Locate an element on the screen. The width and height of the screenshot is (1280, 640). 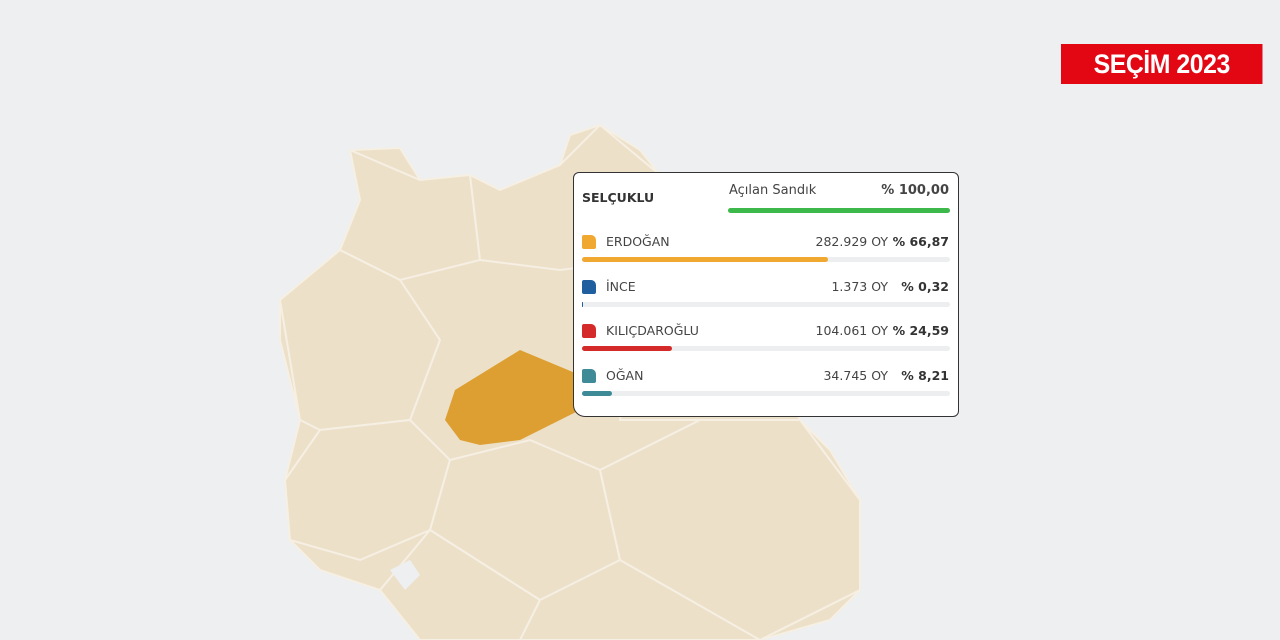
candidate-votes: 282.929 OY is located at coordinates (851, 241).